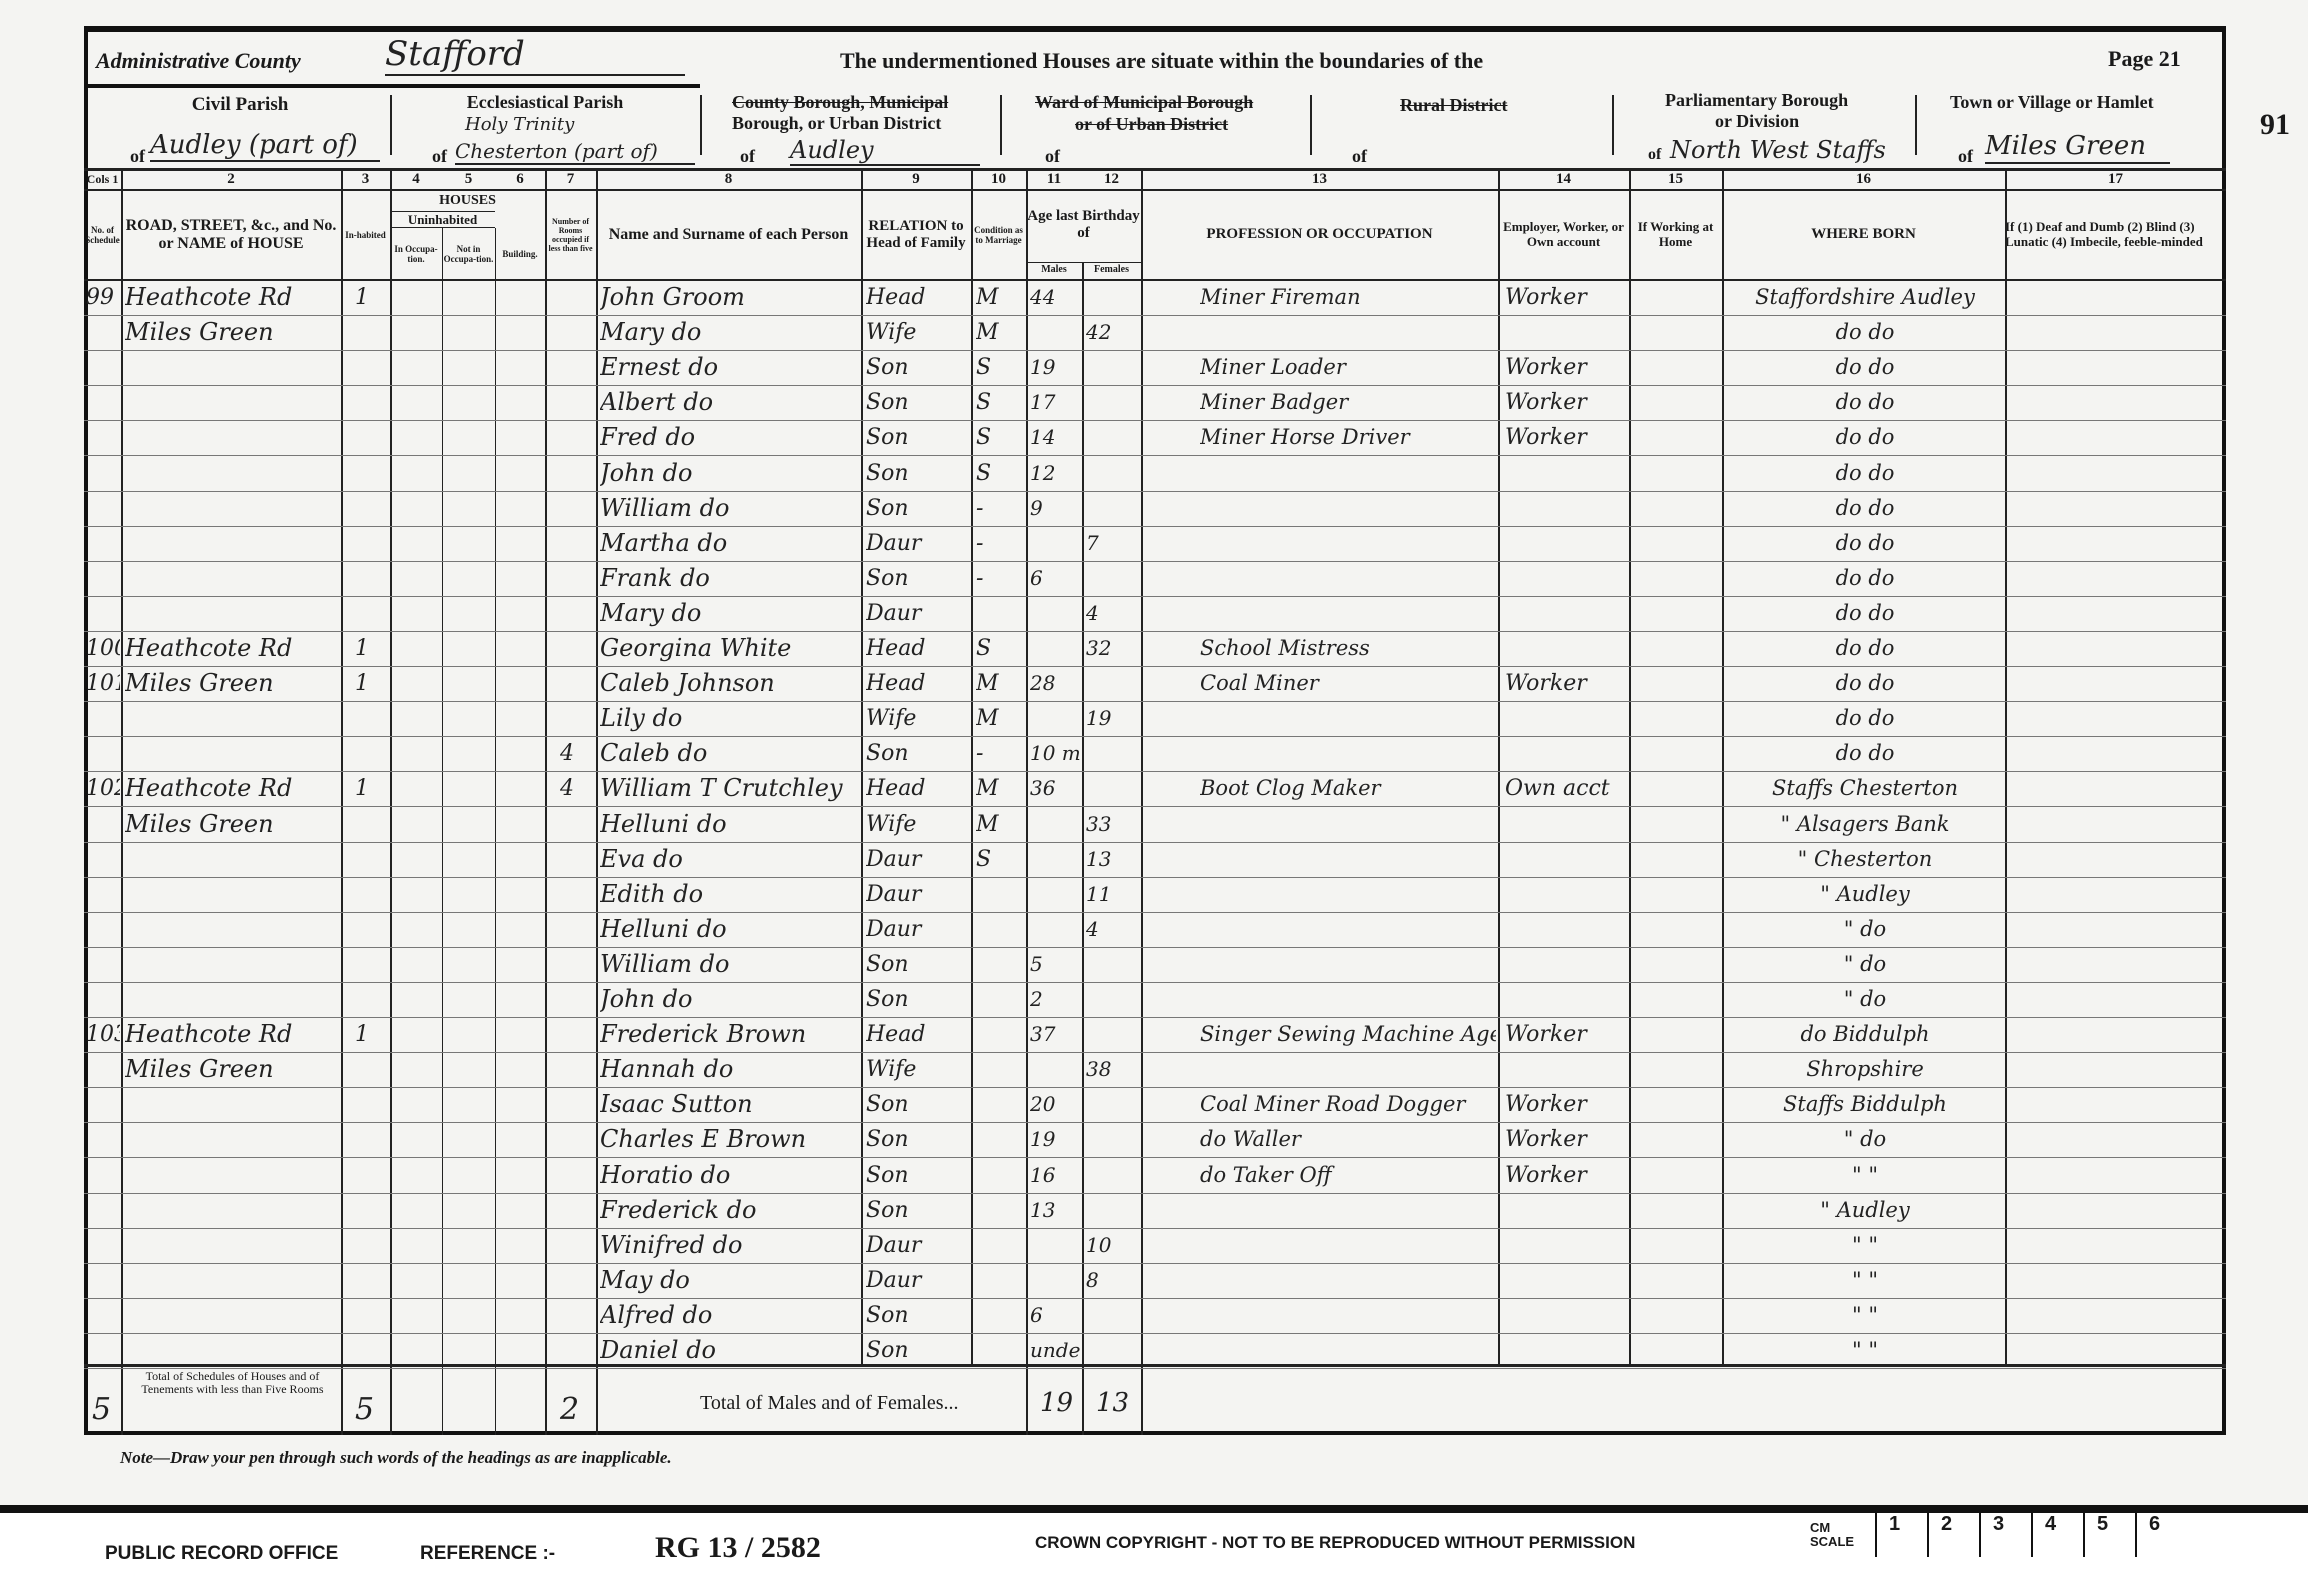 The width and height of the screenshot is (2308, 1579). Describe the element at coordinates (1099, 718) in the screenshot. I see `age-female: 19` at that location.